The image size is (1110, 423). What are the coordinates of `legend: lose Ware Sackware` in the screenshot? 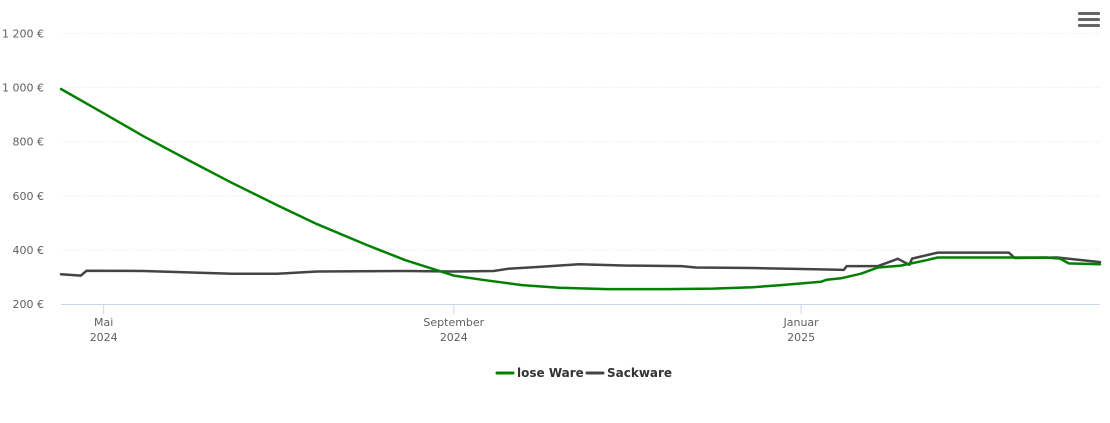 It's located at (583, 373).